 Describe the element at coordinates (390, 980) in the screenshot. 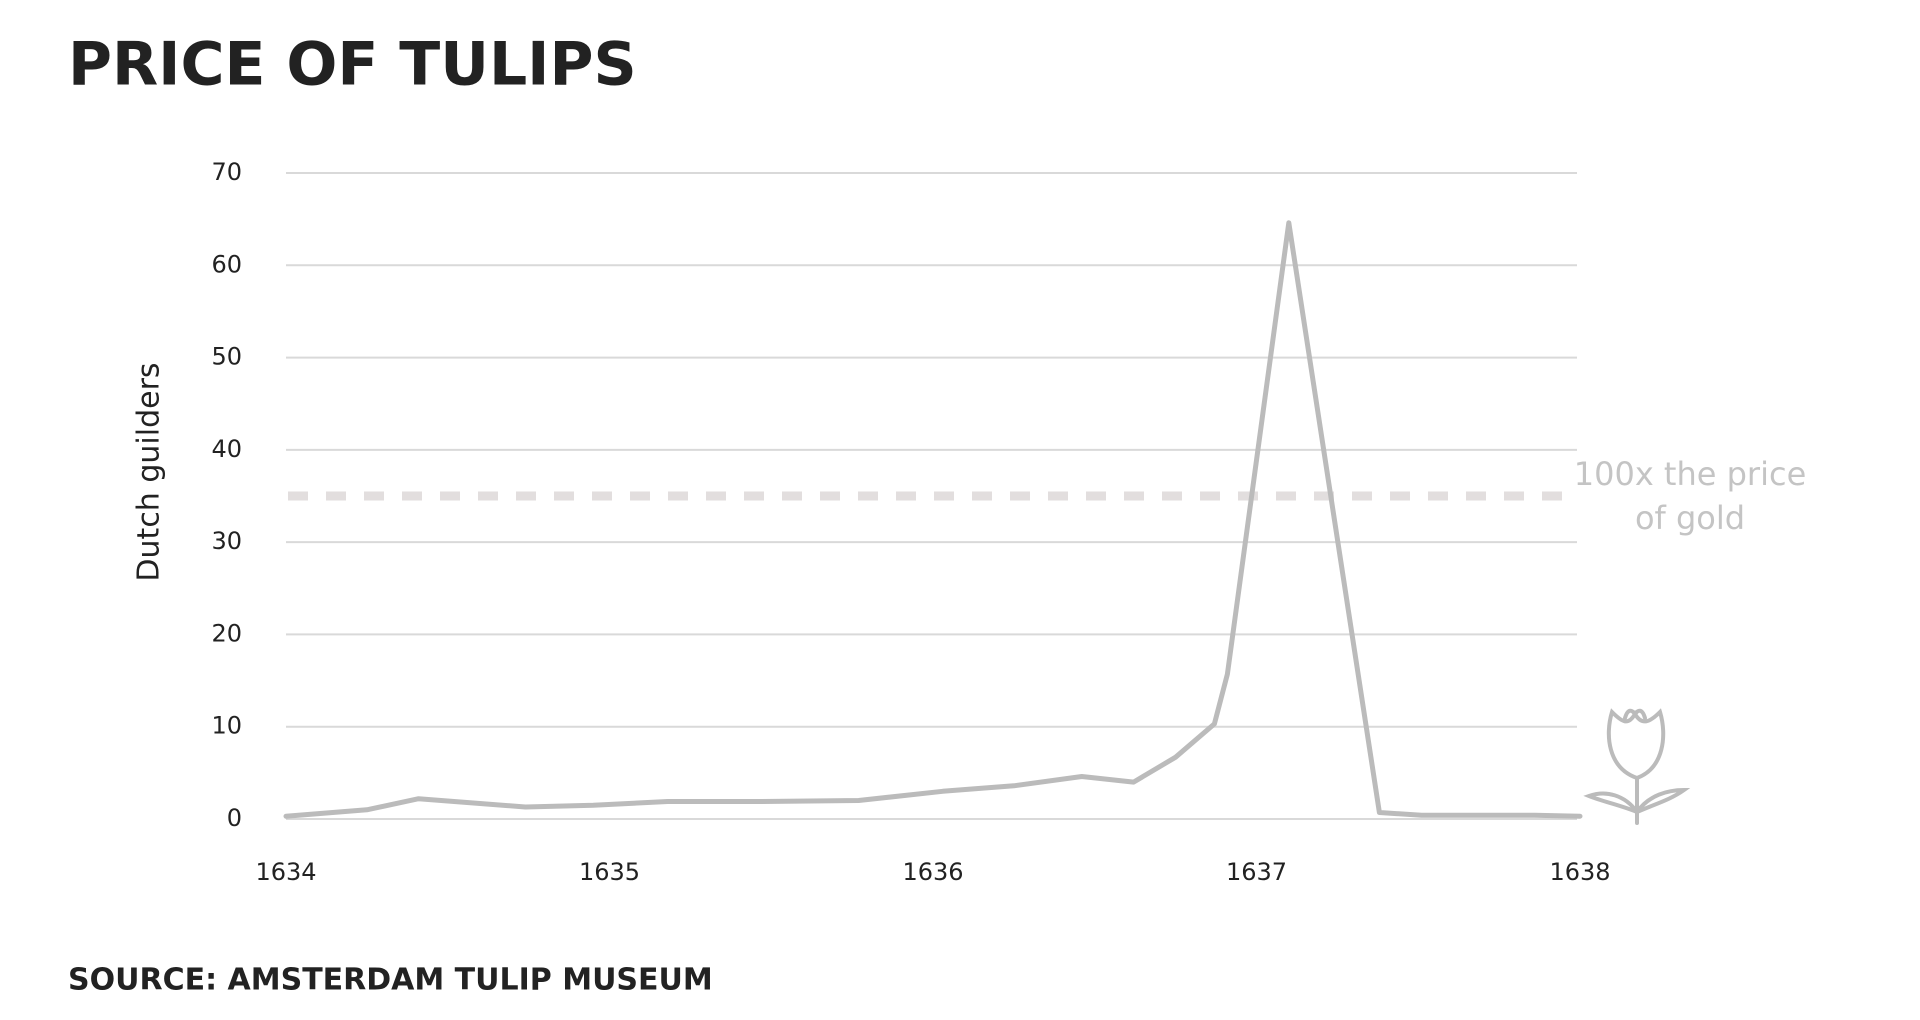

I see `source: SOURCE: AMSTERDAM TULIP MUSEUM` at that location.